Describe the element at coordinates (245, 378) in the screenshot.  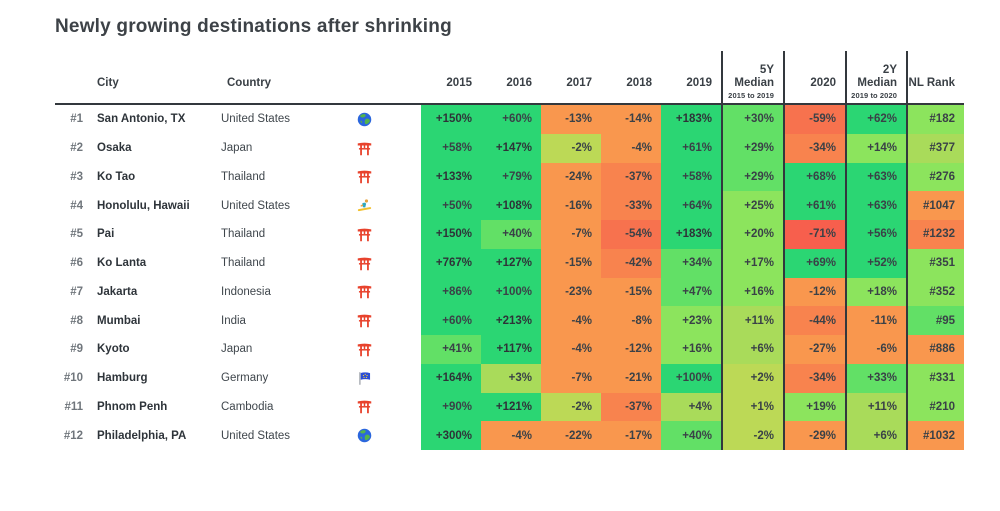
I see `country-cell: Germany` at that location.